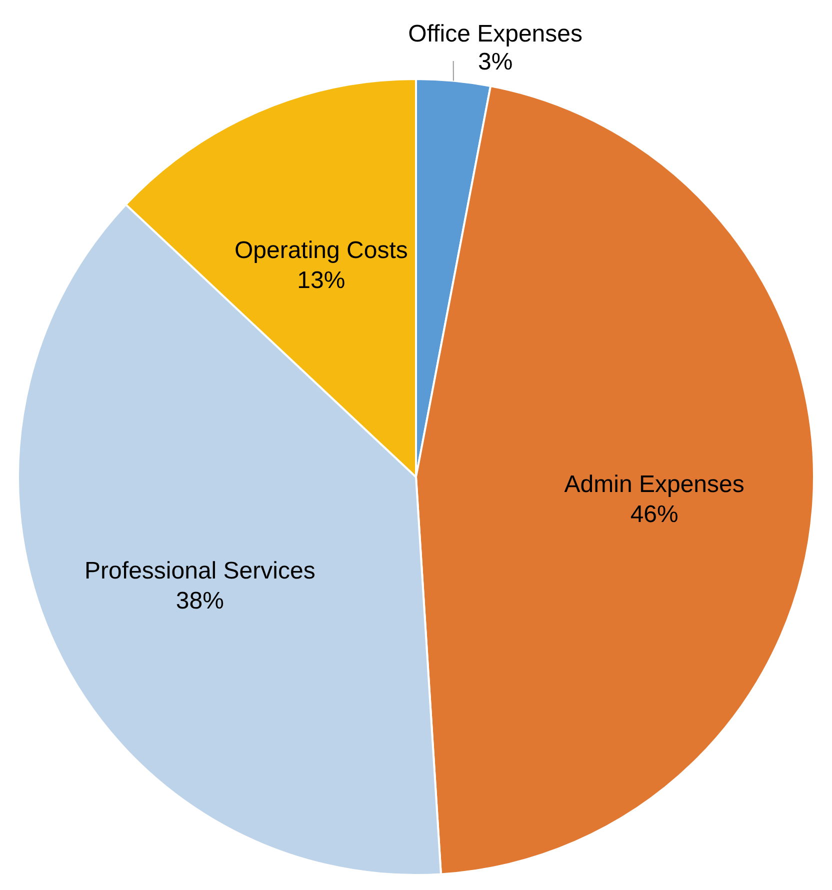 This screenshot has height=890, width=832. I want to click on slice-label: Operating Costs, so click(321, 250).